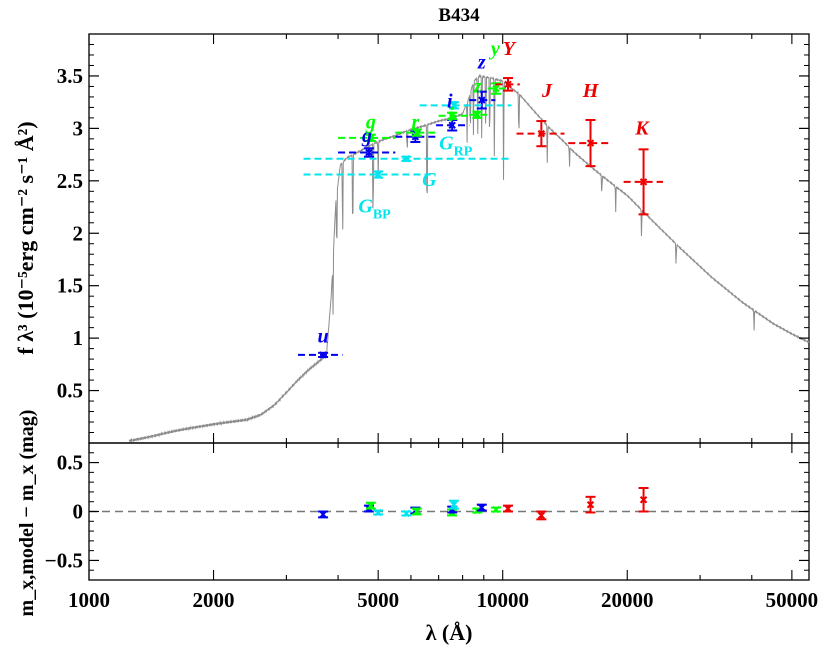 Image resolution: width=830 pixels, height=649 pixels. What do you see at coordinates (89, 600) in the screenshot?
I see `x-tick-label: 1000` at bounding box center [89, 600].